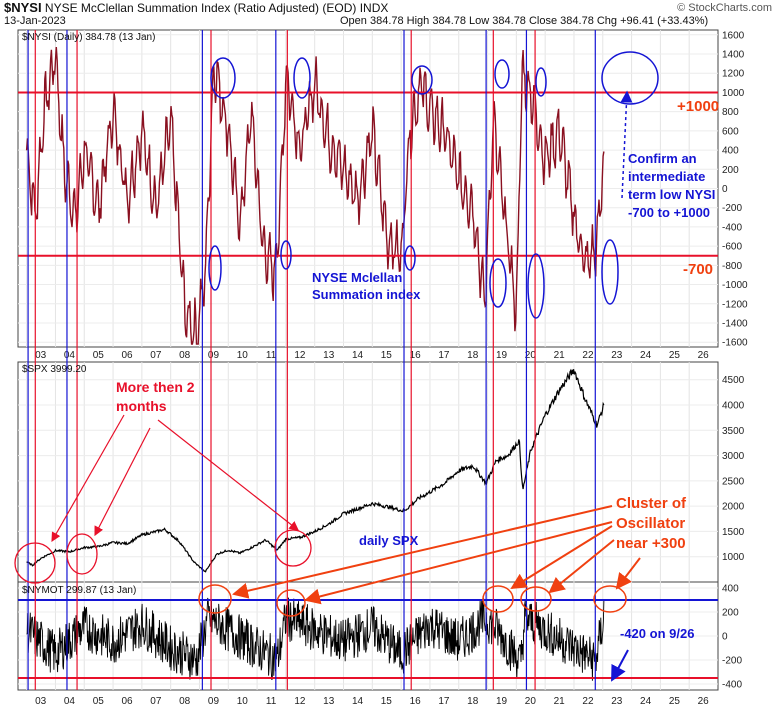 The image size is (778, 712). What do you see at coordinates (41, 355) in the screenshot?
I see `x-tick-label-top: 03` at bounding box center [41, 355].